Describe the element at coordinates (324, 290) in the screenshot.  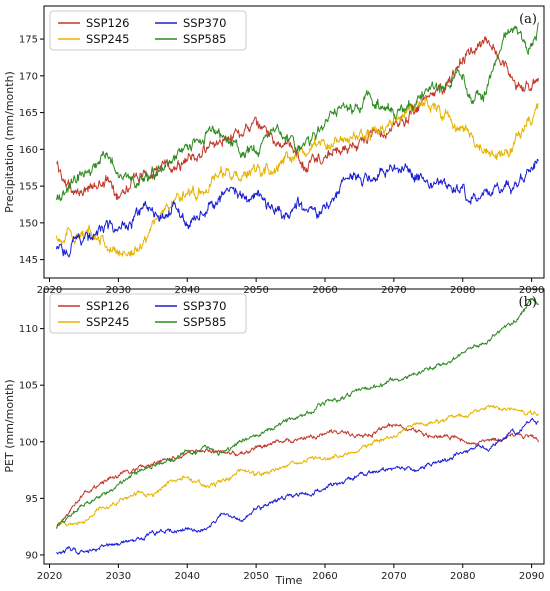
I see `x-tick-label-2060-a: 2060` at that location.